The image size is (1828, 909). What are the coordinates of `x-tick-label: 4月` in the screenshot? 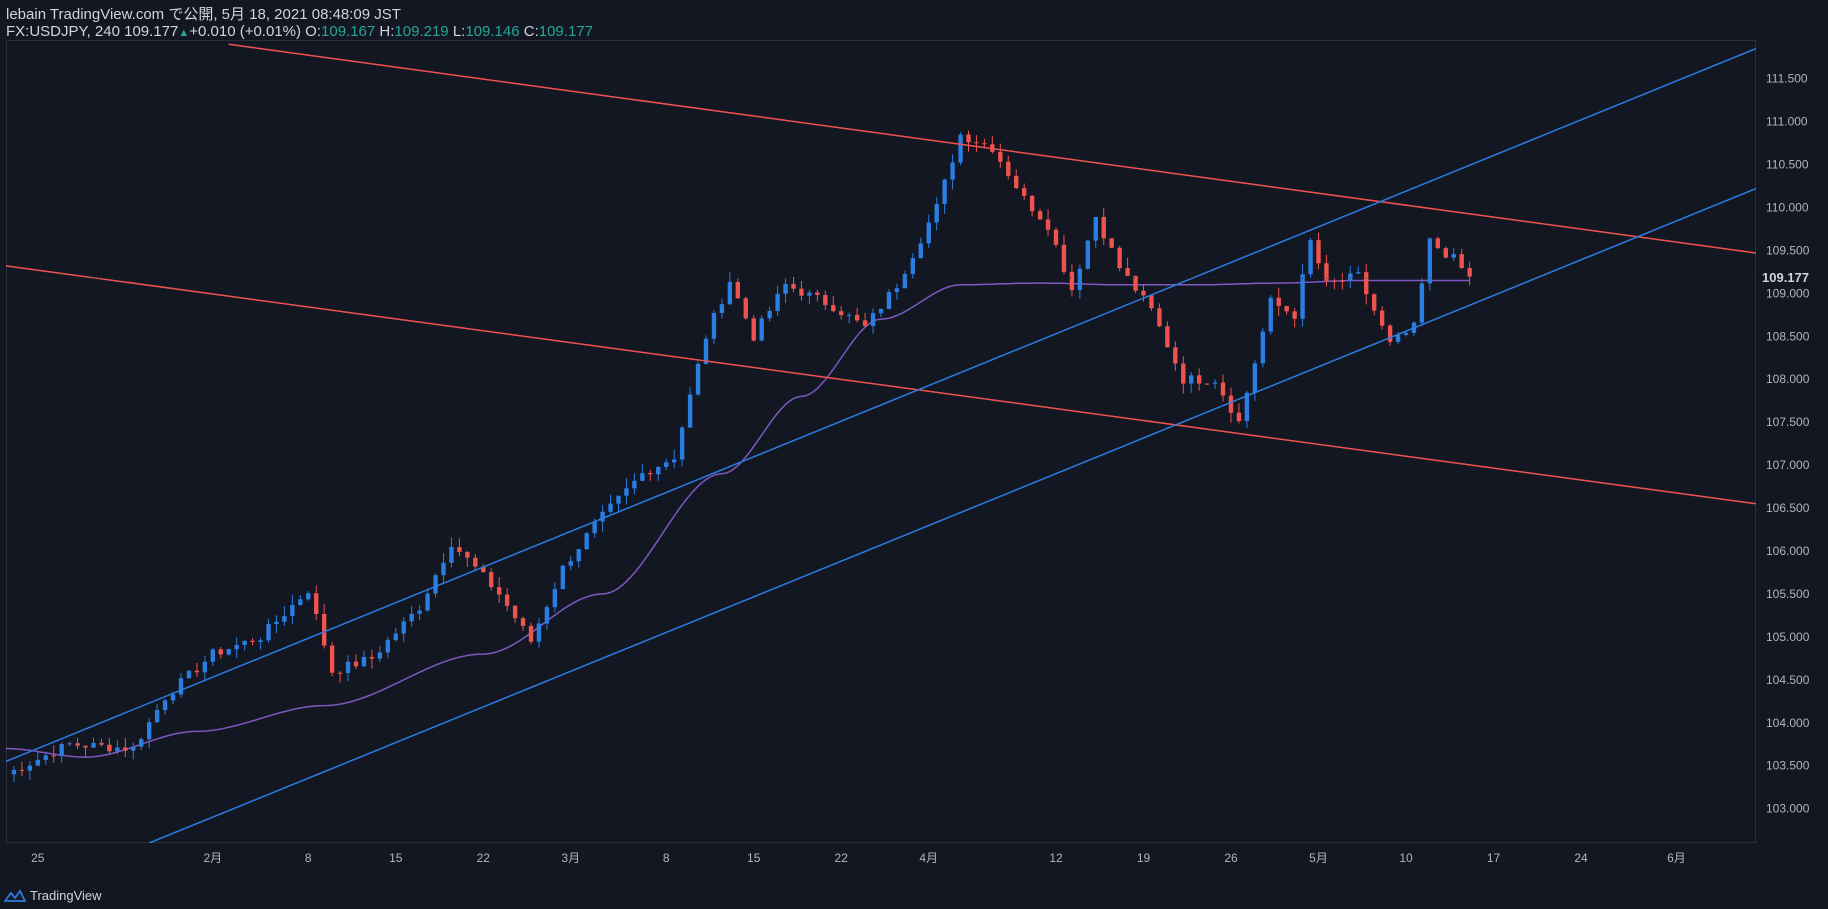 It's located at (928, 858).